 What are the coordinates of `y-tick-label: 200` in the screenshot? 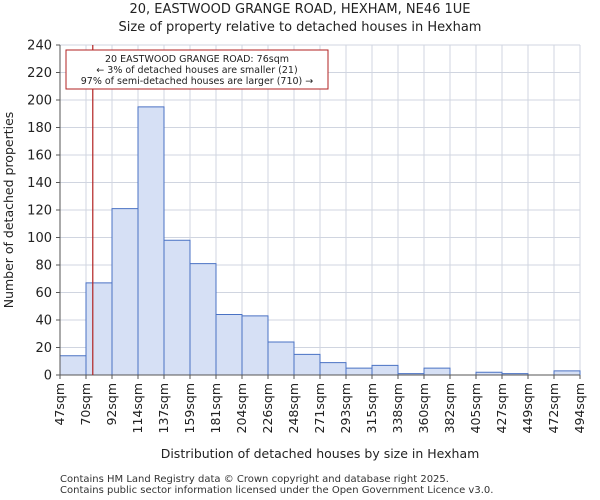 It's located at (39, 101).